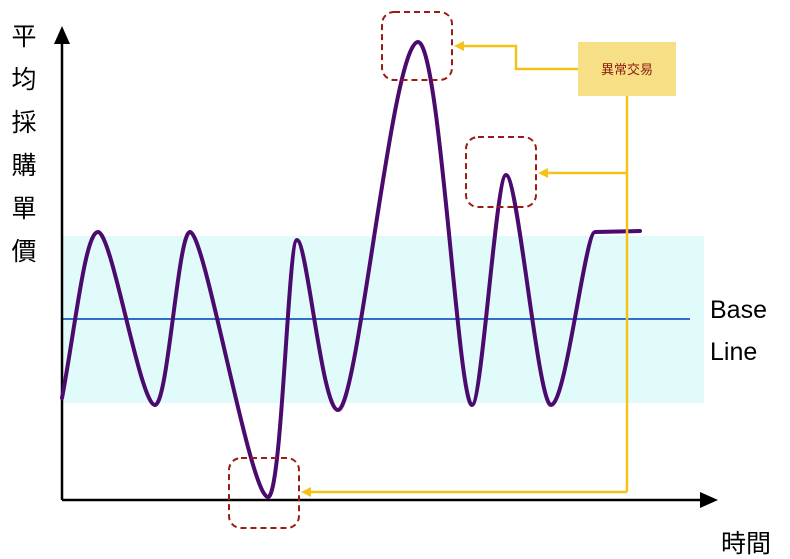  What do you see at coordinates (709, 500) in the screenshot?
I see `x-axis-arrow-icon` at bounding box center [709, 500].